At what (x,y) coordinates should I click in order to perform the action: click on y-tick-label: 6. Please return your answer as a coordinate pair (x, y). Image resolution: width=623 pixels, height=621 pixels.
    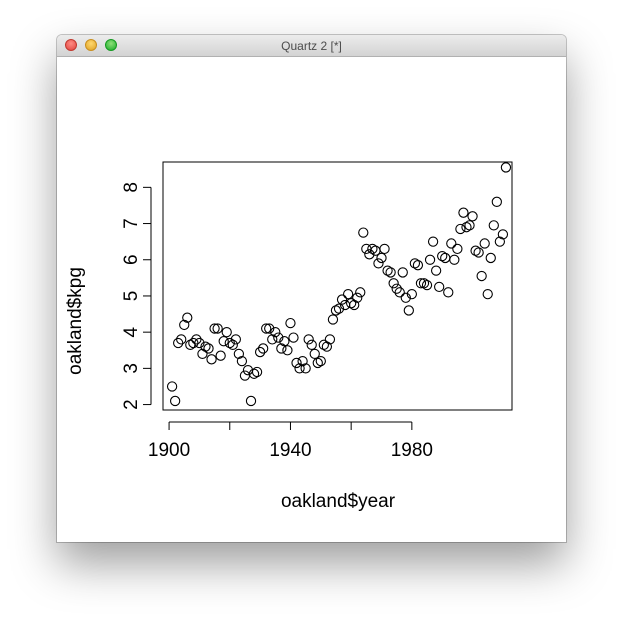
    Looking at the image, I should click on (131, 259).